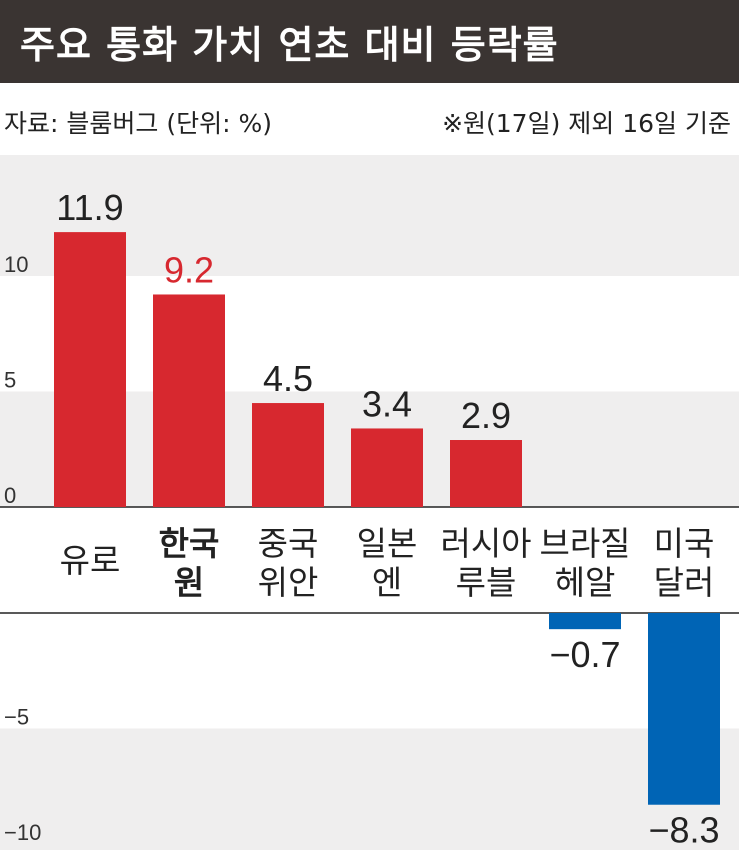 Image resolution: width=739 pixels, height=850 pixels. I want to click on data-label: 2.9, so click(486, 415).